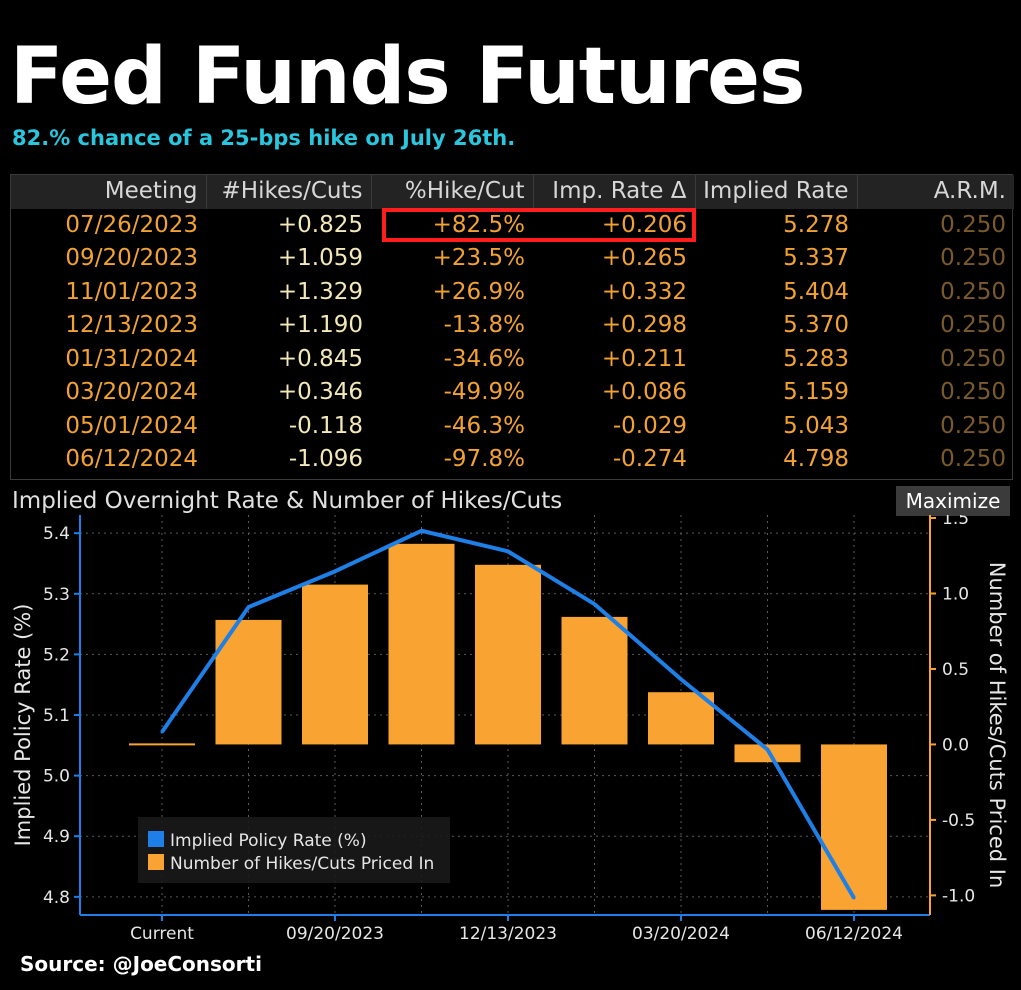 Image resolution: width=1021 pixels, height=990 pixels. I want to click on bar-06/12/2024, so click(854, 827).